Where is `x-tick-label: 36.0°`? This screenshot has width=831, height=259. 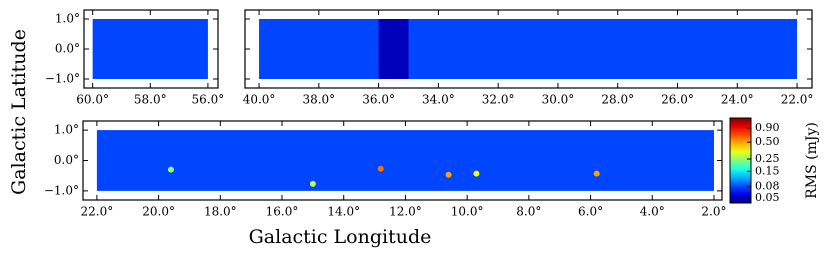 x-tick-label: 36.0° is located at coordinates (378, 100).